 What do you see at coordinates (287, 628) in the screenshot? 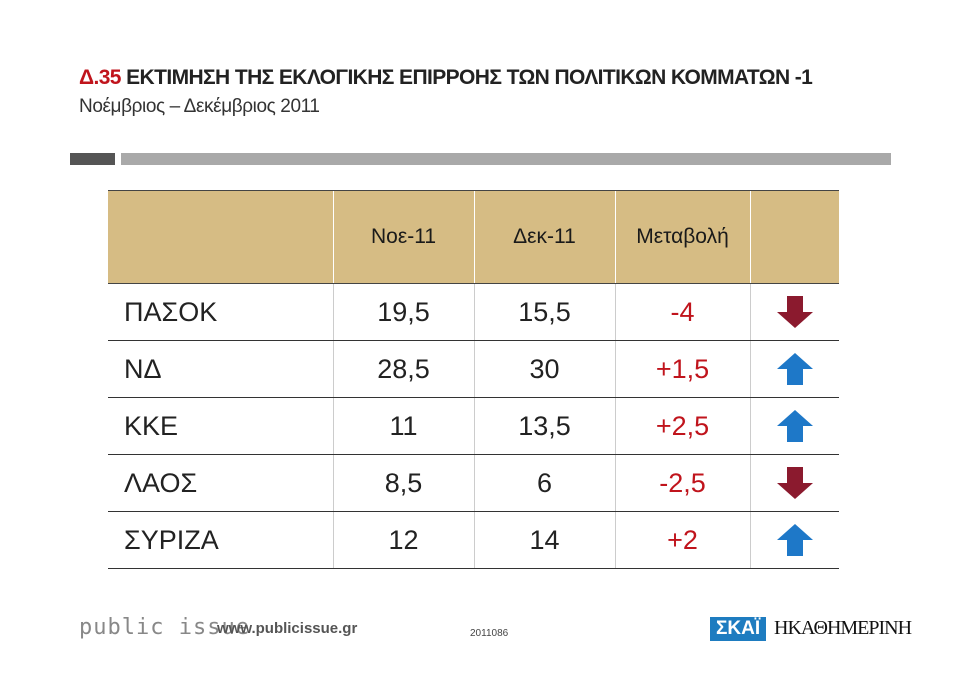
I see `website-link: www.publicissue.gr` at bounding box center [287, 628].